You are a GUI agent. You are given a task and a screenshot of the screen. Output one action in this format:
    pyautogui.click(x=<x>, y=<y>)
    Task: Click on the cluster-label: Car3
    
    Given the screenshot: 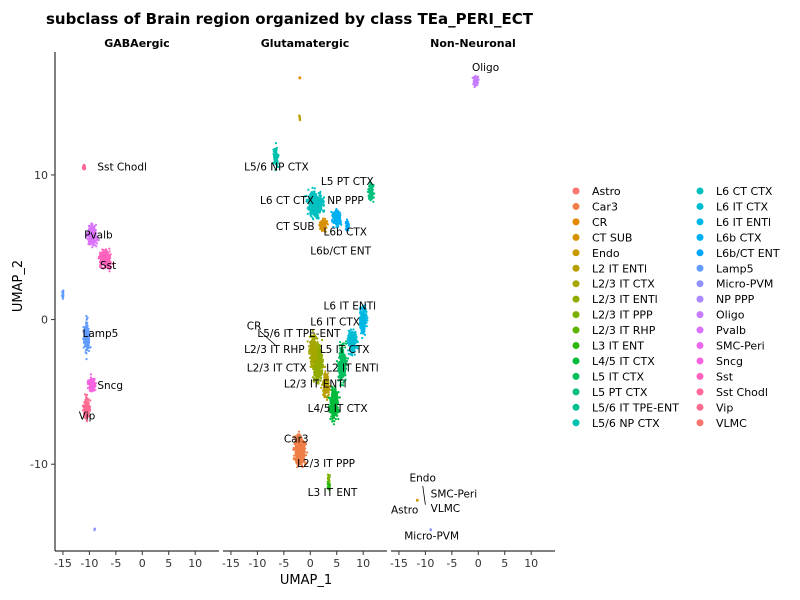 What is the action you would take?
    pyautogui.click(x=296, y=440)
    